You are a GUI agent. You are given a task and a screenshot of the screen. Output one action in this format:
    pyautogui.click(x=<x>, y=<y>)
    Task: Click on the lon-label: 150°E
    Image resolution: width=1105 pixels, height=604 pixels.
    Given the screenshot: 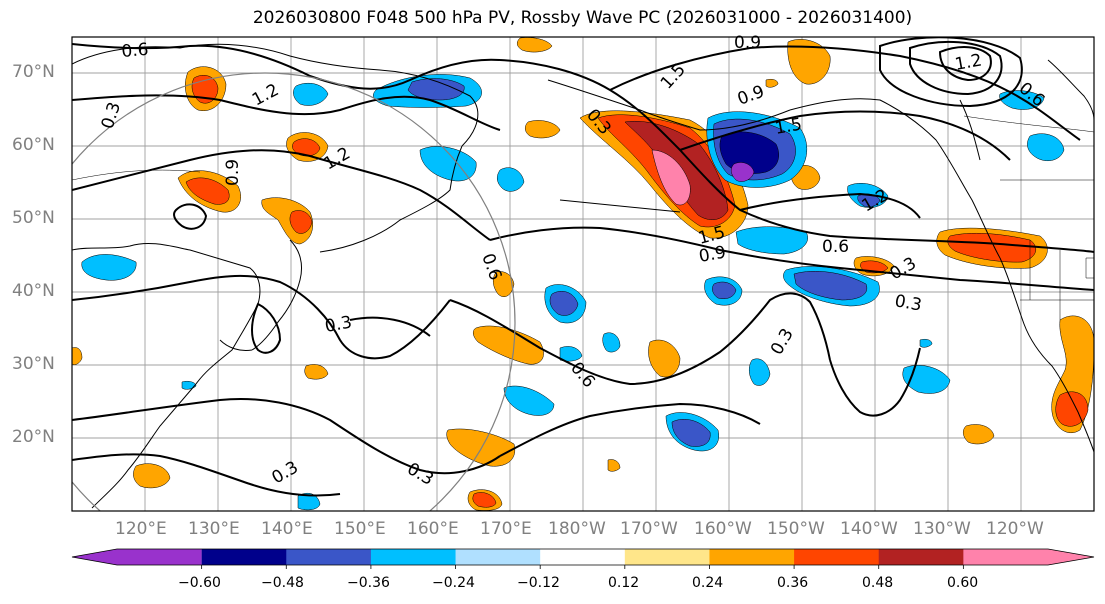 What is the action you would take?
    pyautogui.click(x=360, y=529)
    